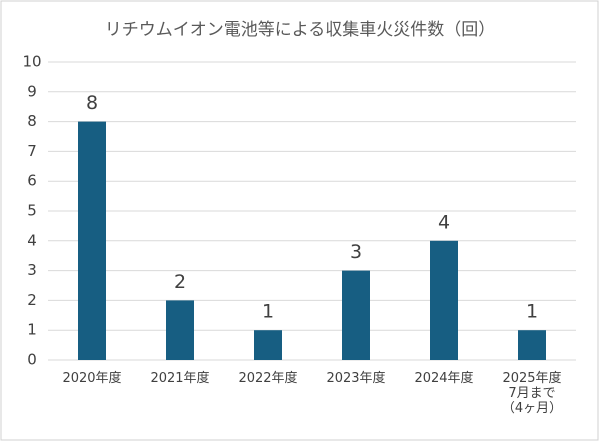  I want to click on y-tick-label: 5, so click(32, 211).